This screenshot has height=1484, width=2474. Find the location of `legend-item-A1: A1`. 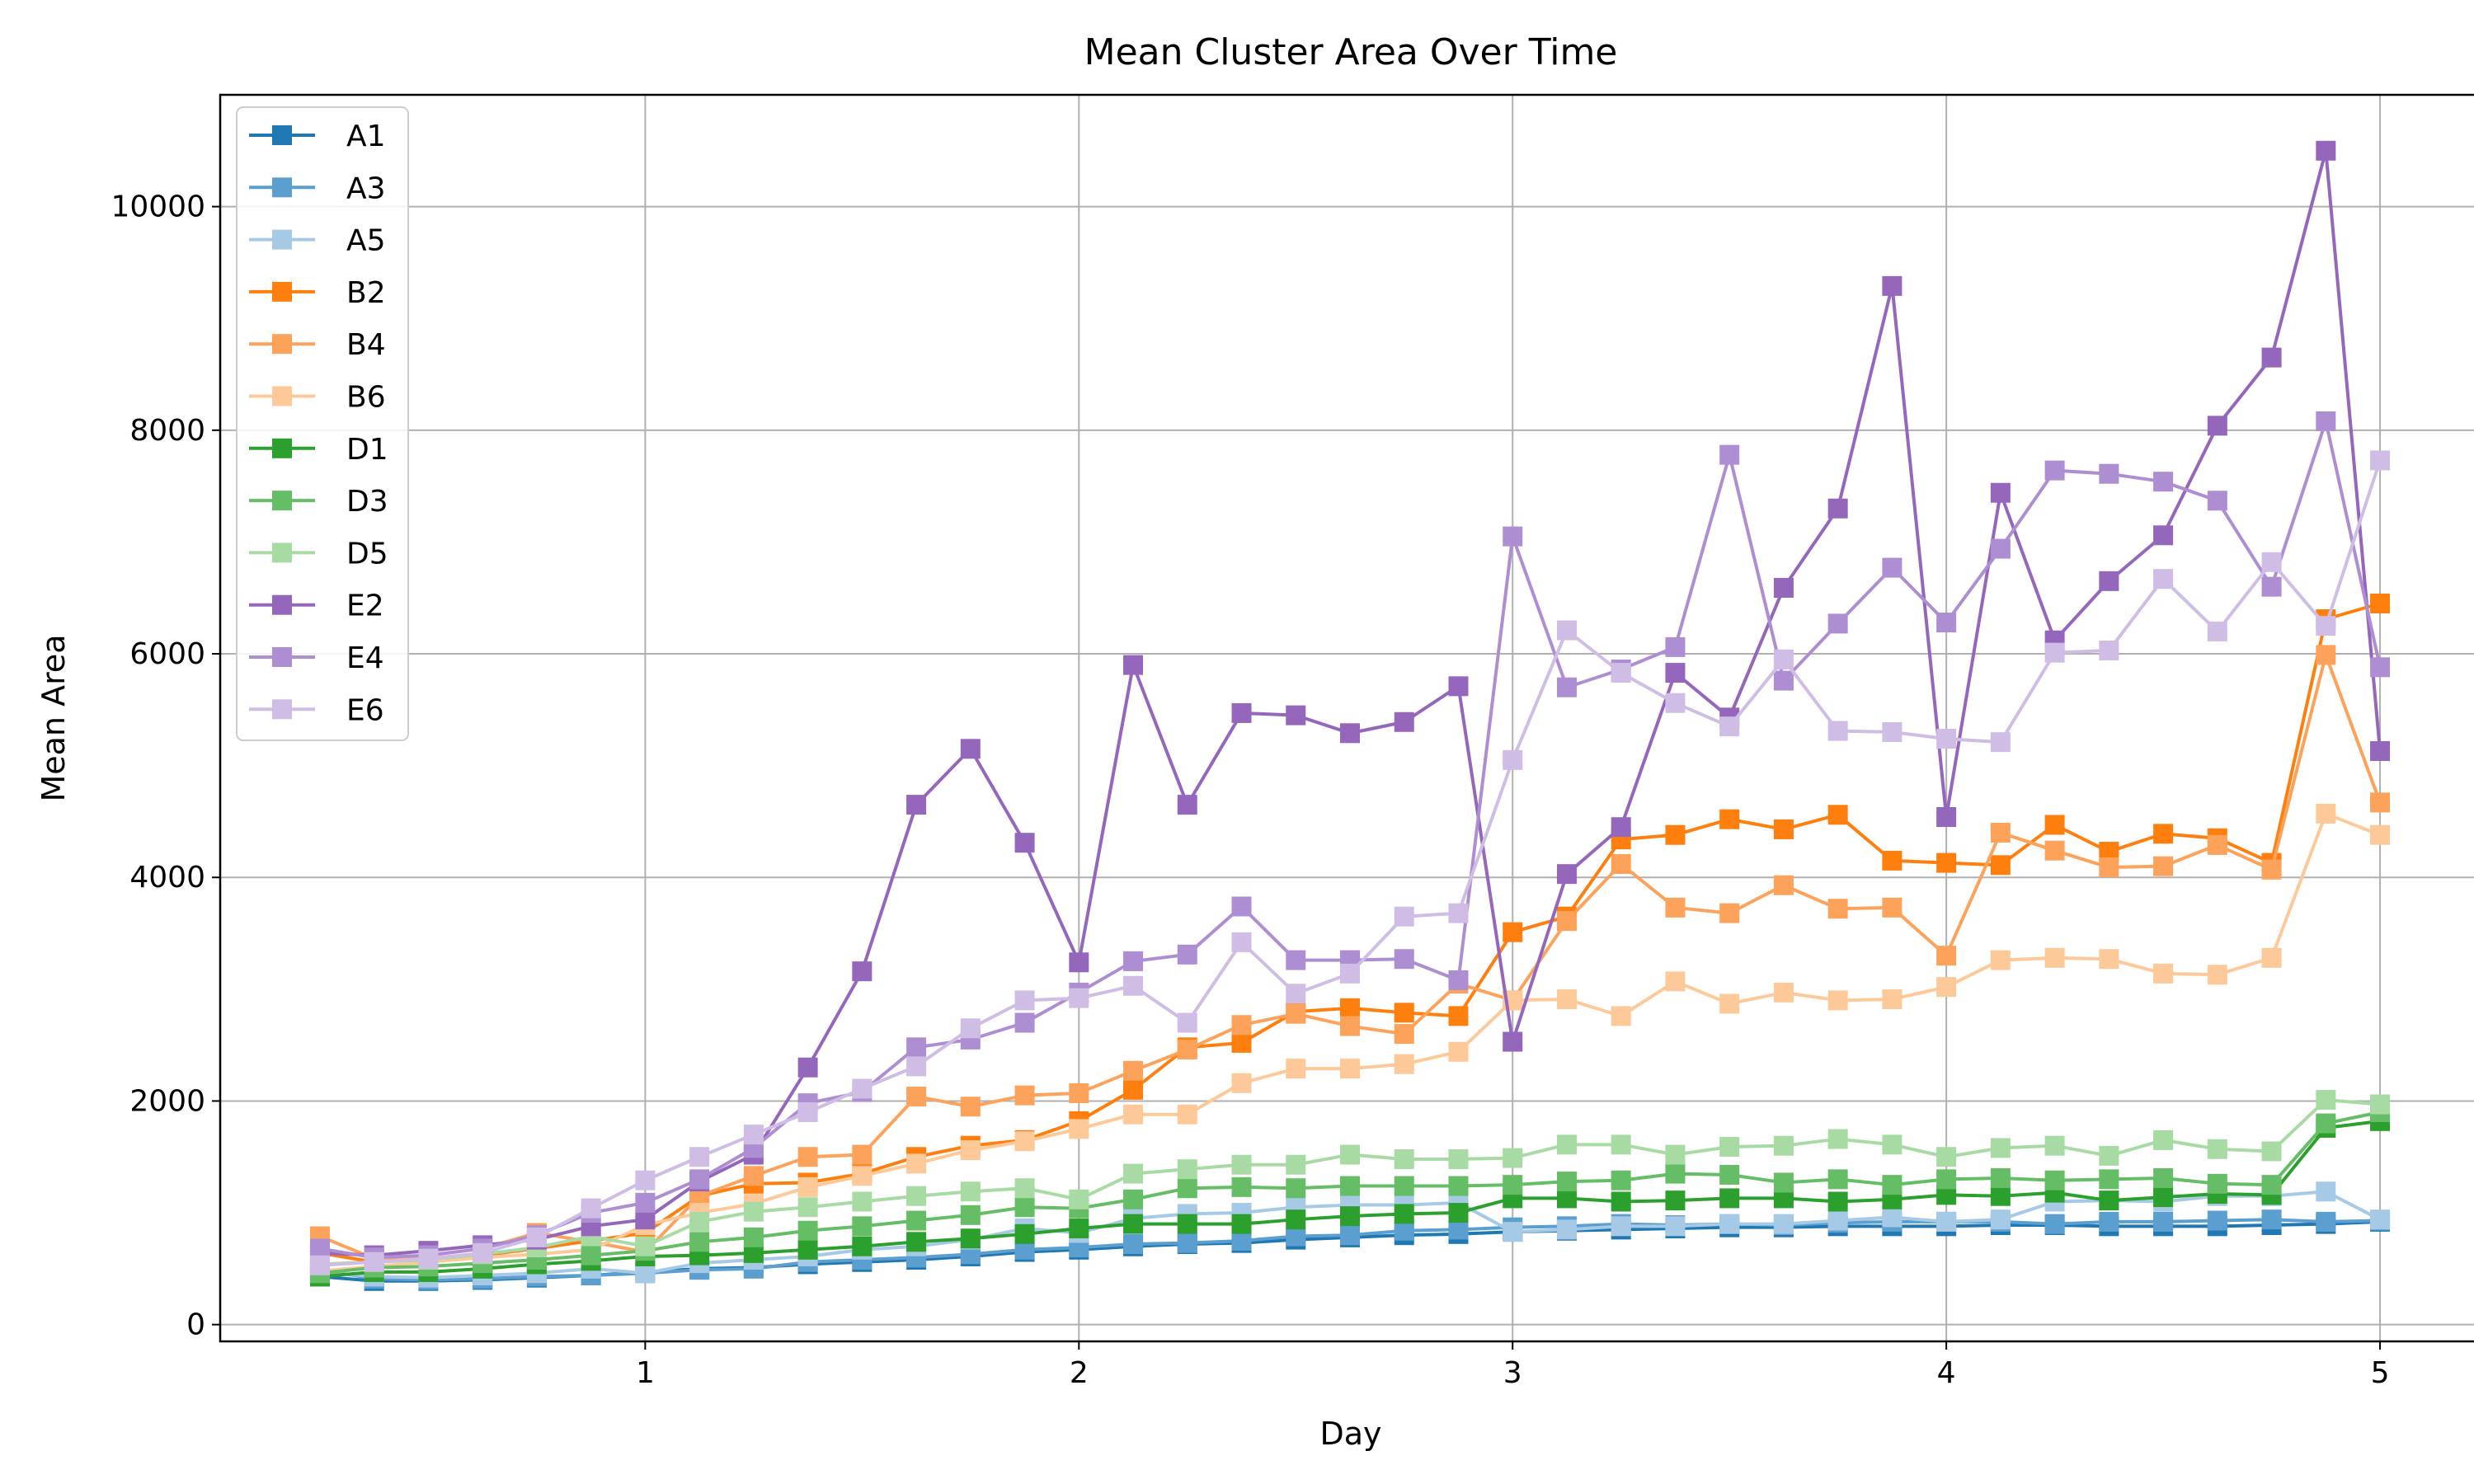

legend-item-A1: A1 is located at coordinates (317, 136).